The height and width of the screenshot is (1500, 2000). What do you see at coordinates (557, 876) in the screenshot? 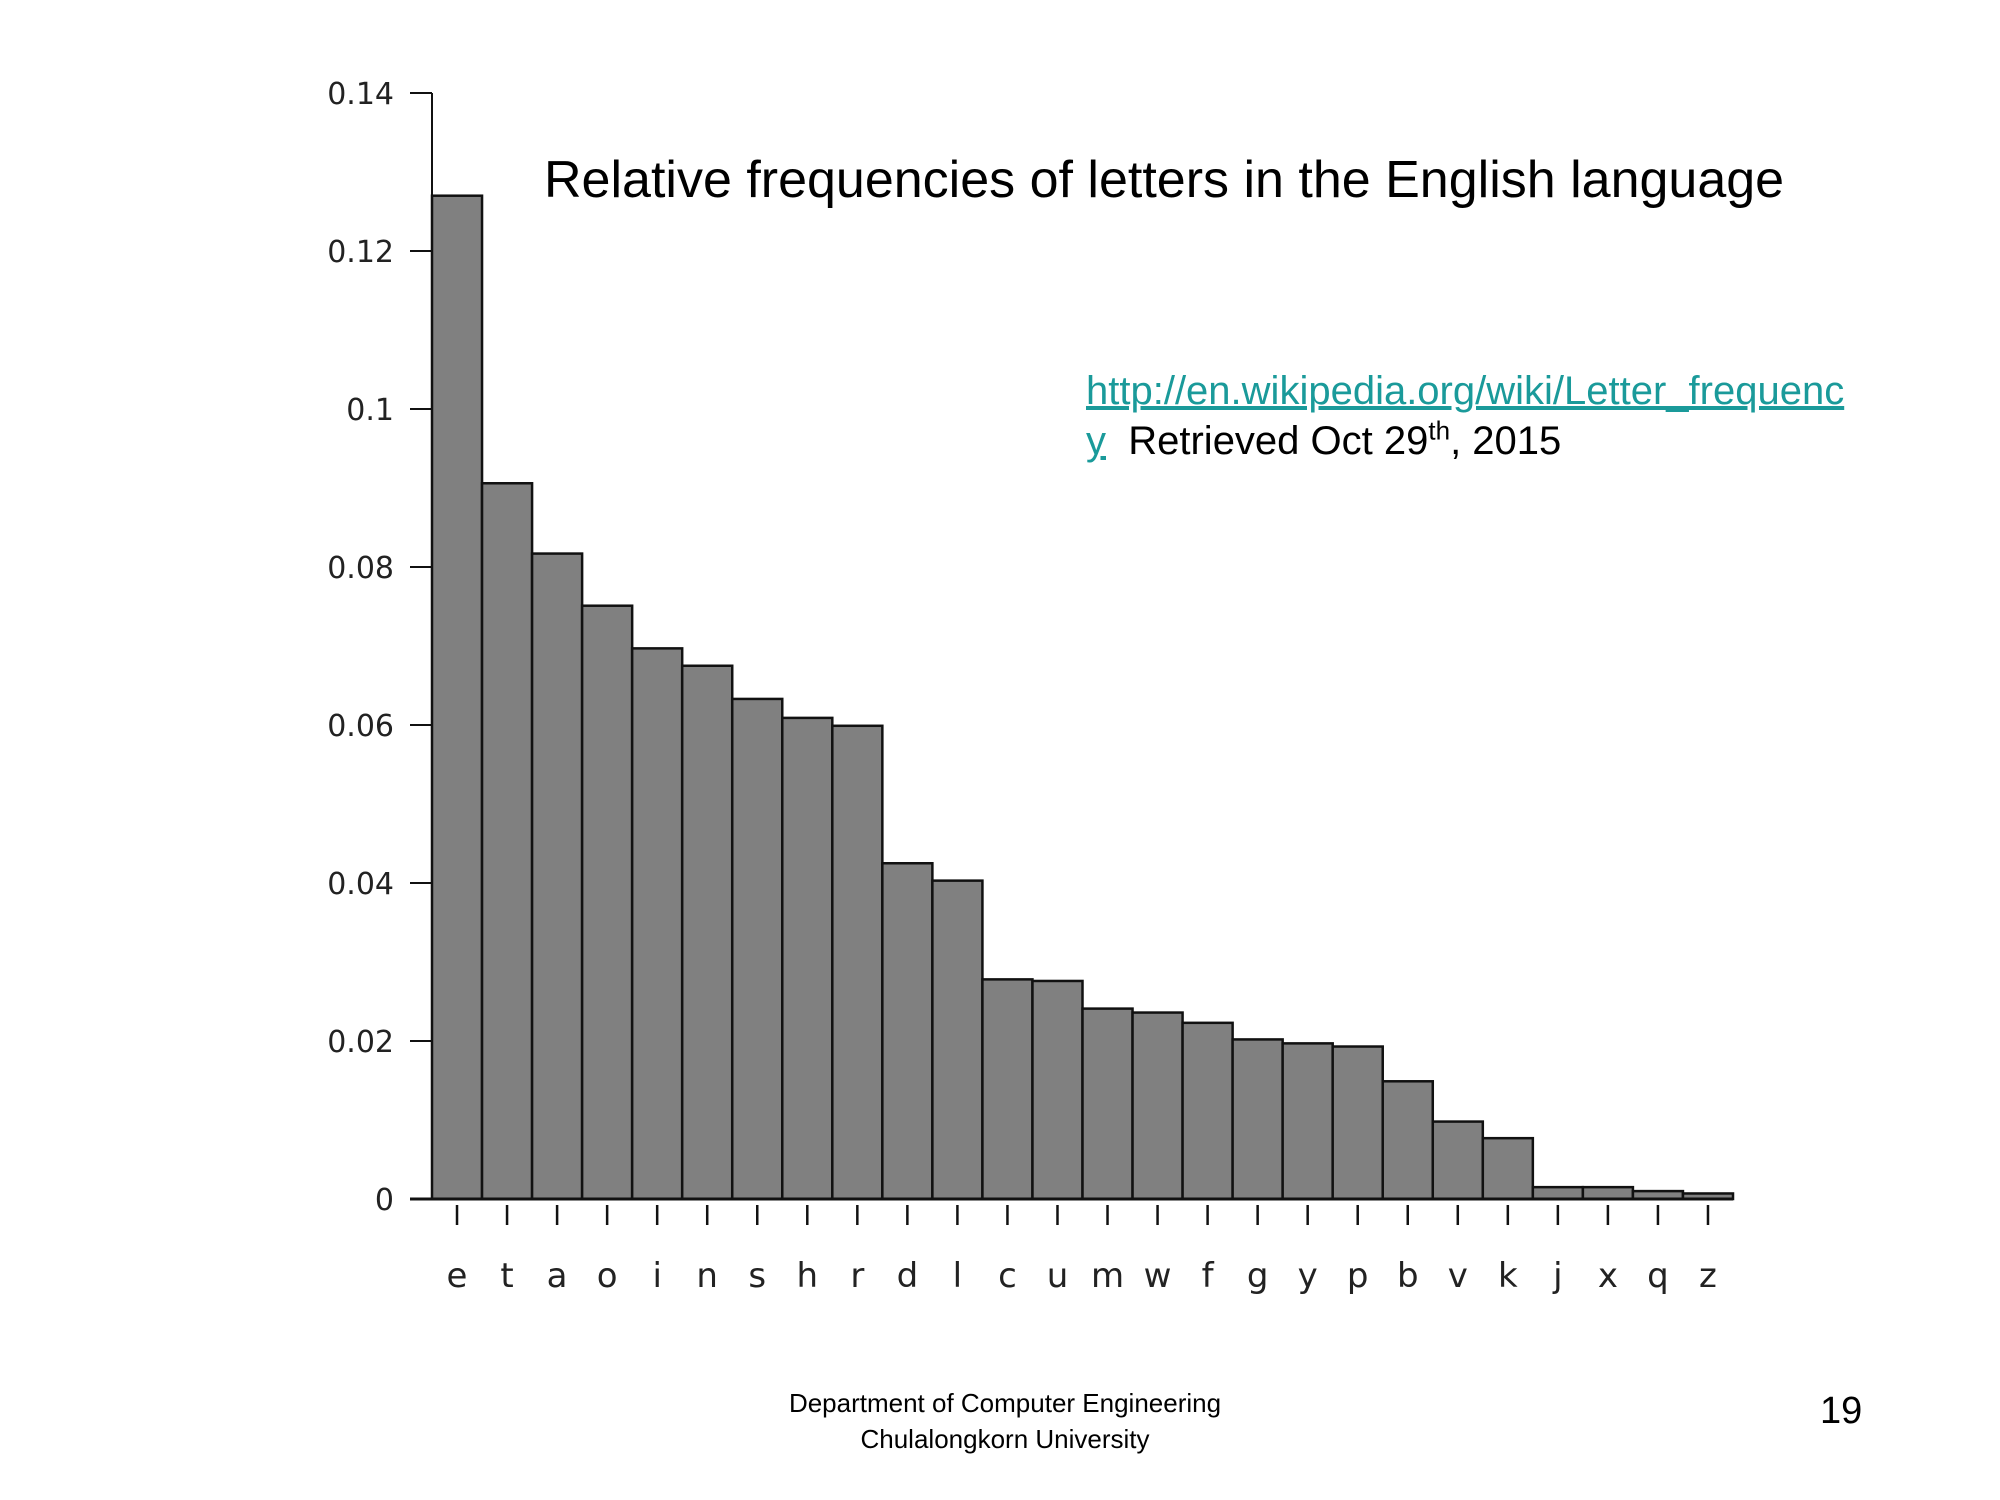
I see `bar-a` at bounding box center [557, 876].